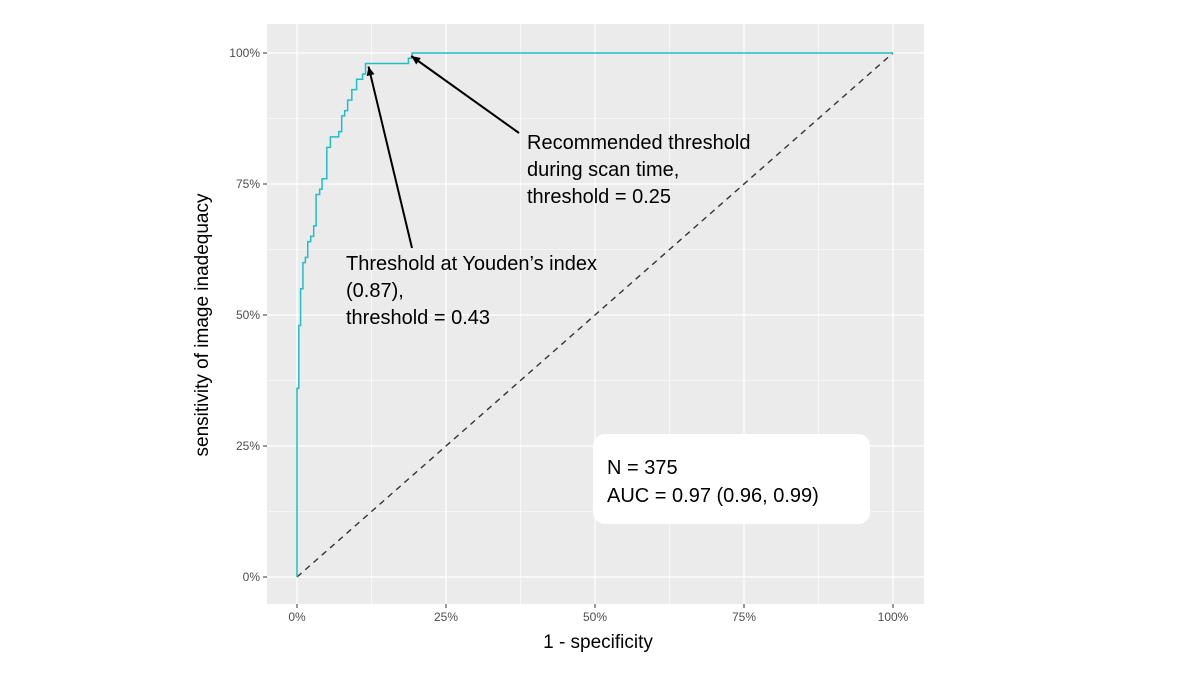  What do you see at coordinates (599, 197) in the screenshot?
I see `annotation-text: threshold = 0.25` at bounding box center [599, 197].